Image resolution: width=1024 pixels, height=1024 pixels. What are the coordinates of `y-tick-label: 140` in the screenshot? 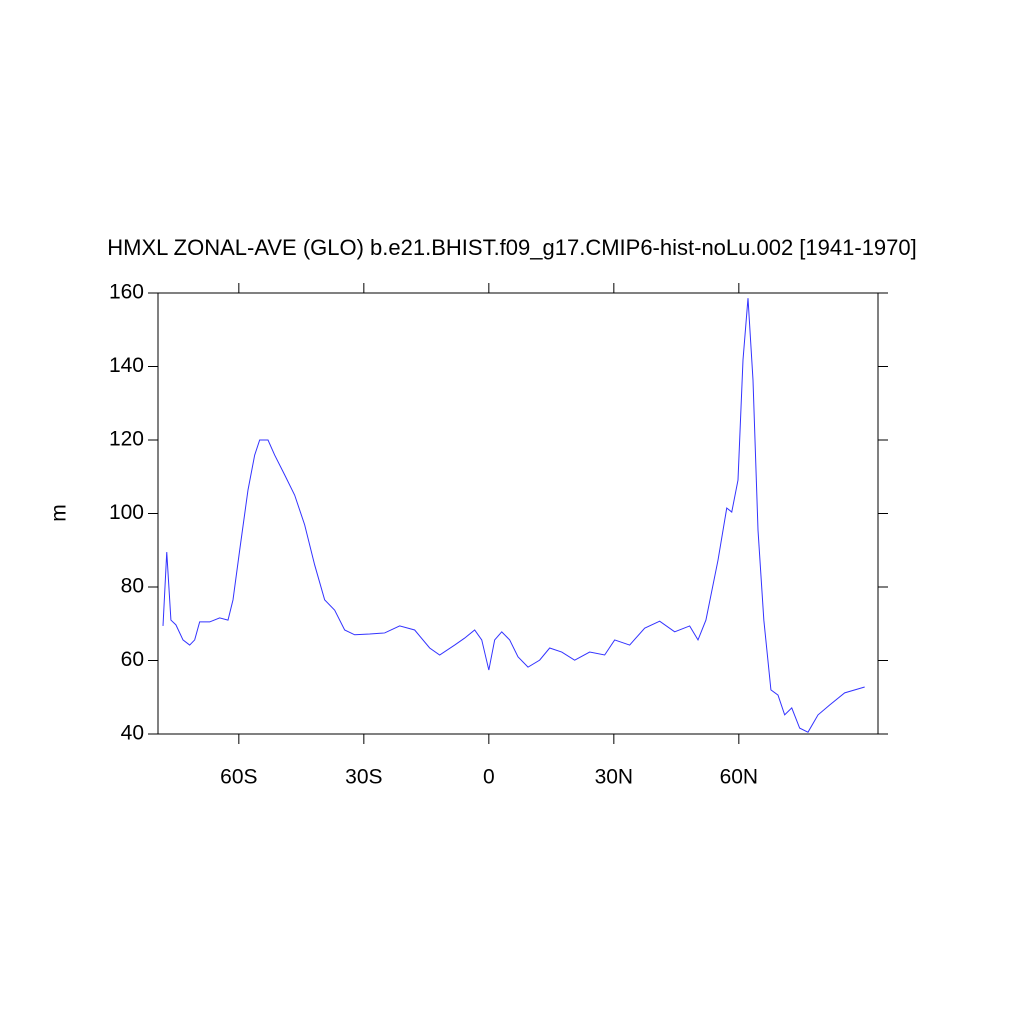 It's located at (126, 365).